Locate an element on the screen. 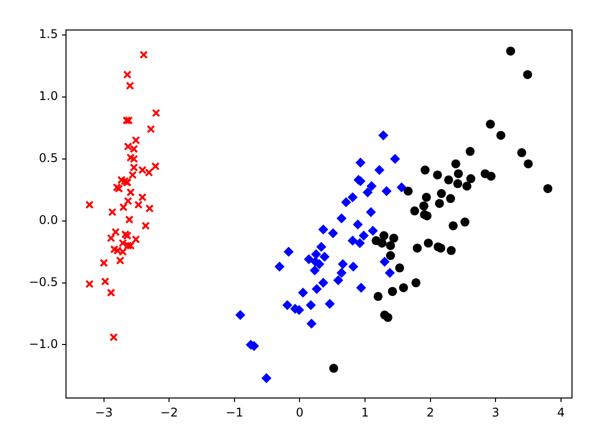 This screenshot has height=445, width=615. x-tick-label: −1 is located at coordinates (235, 412).